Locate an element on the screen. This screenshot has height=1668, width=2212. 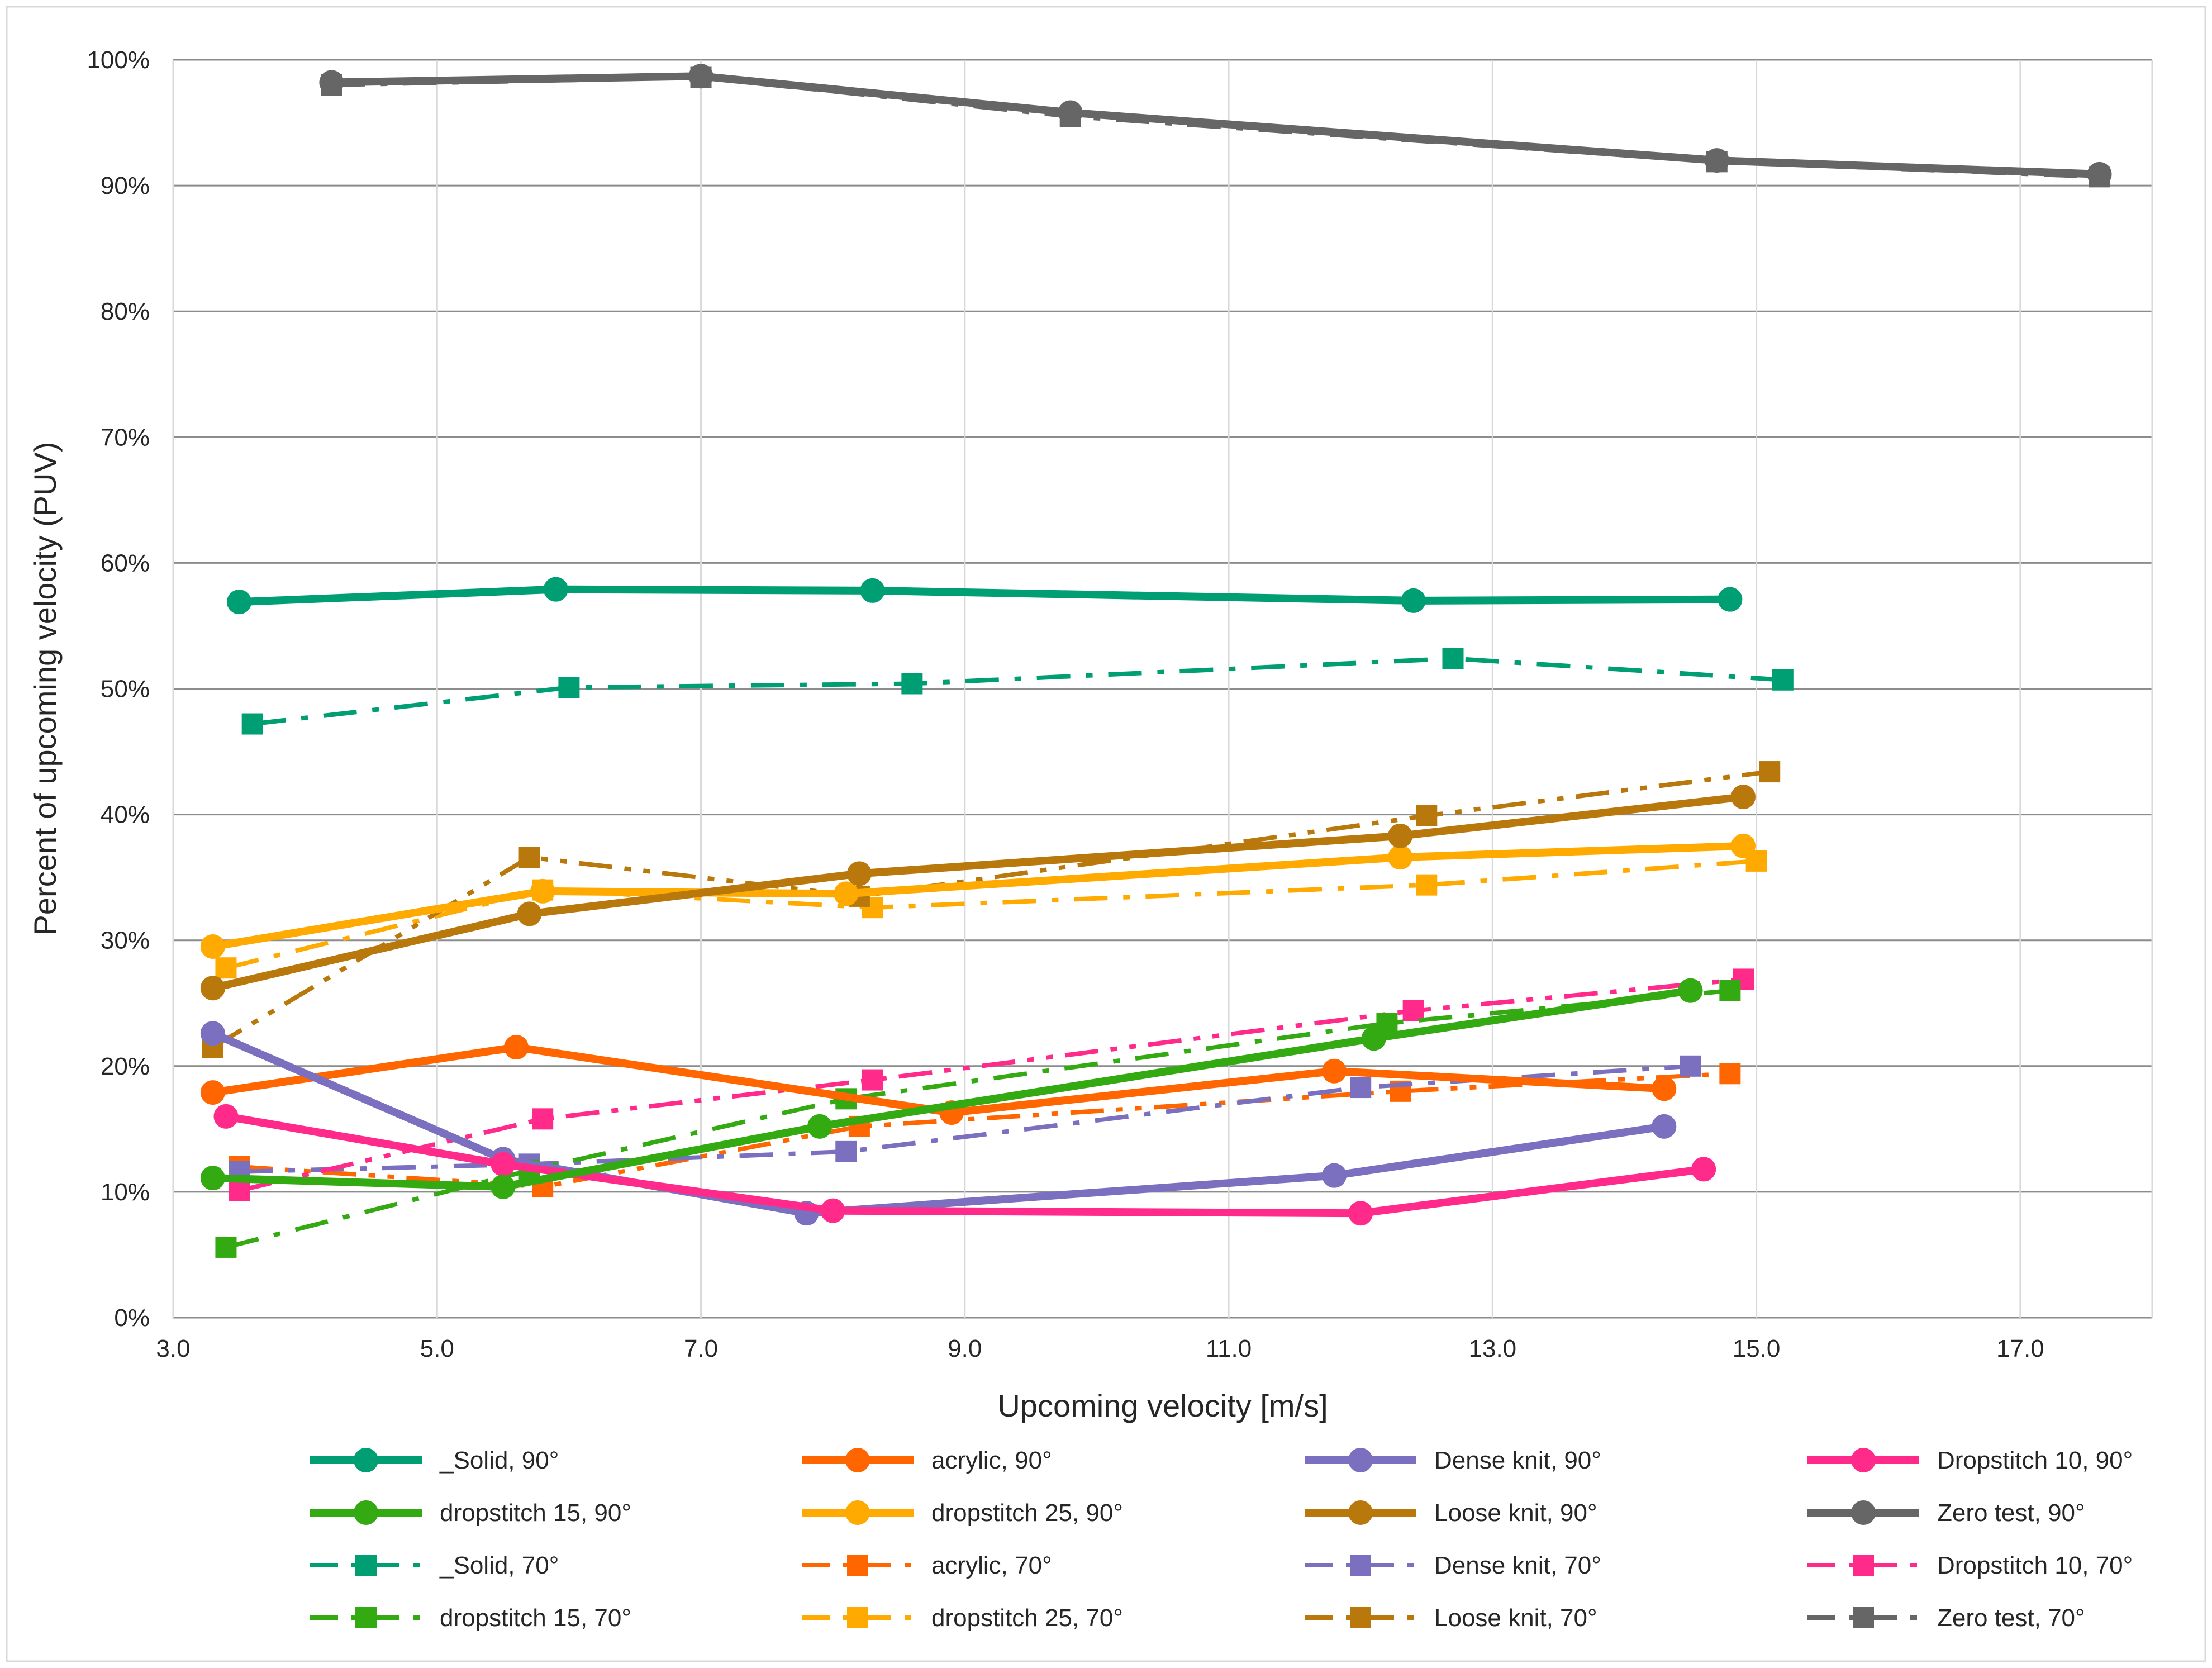
series-line is located at coordinates (977, 1118).